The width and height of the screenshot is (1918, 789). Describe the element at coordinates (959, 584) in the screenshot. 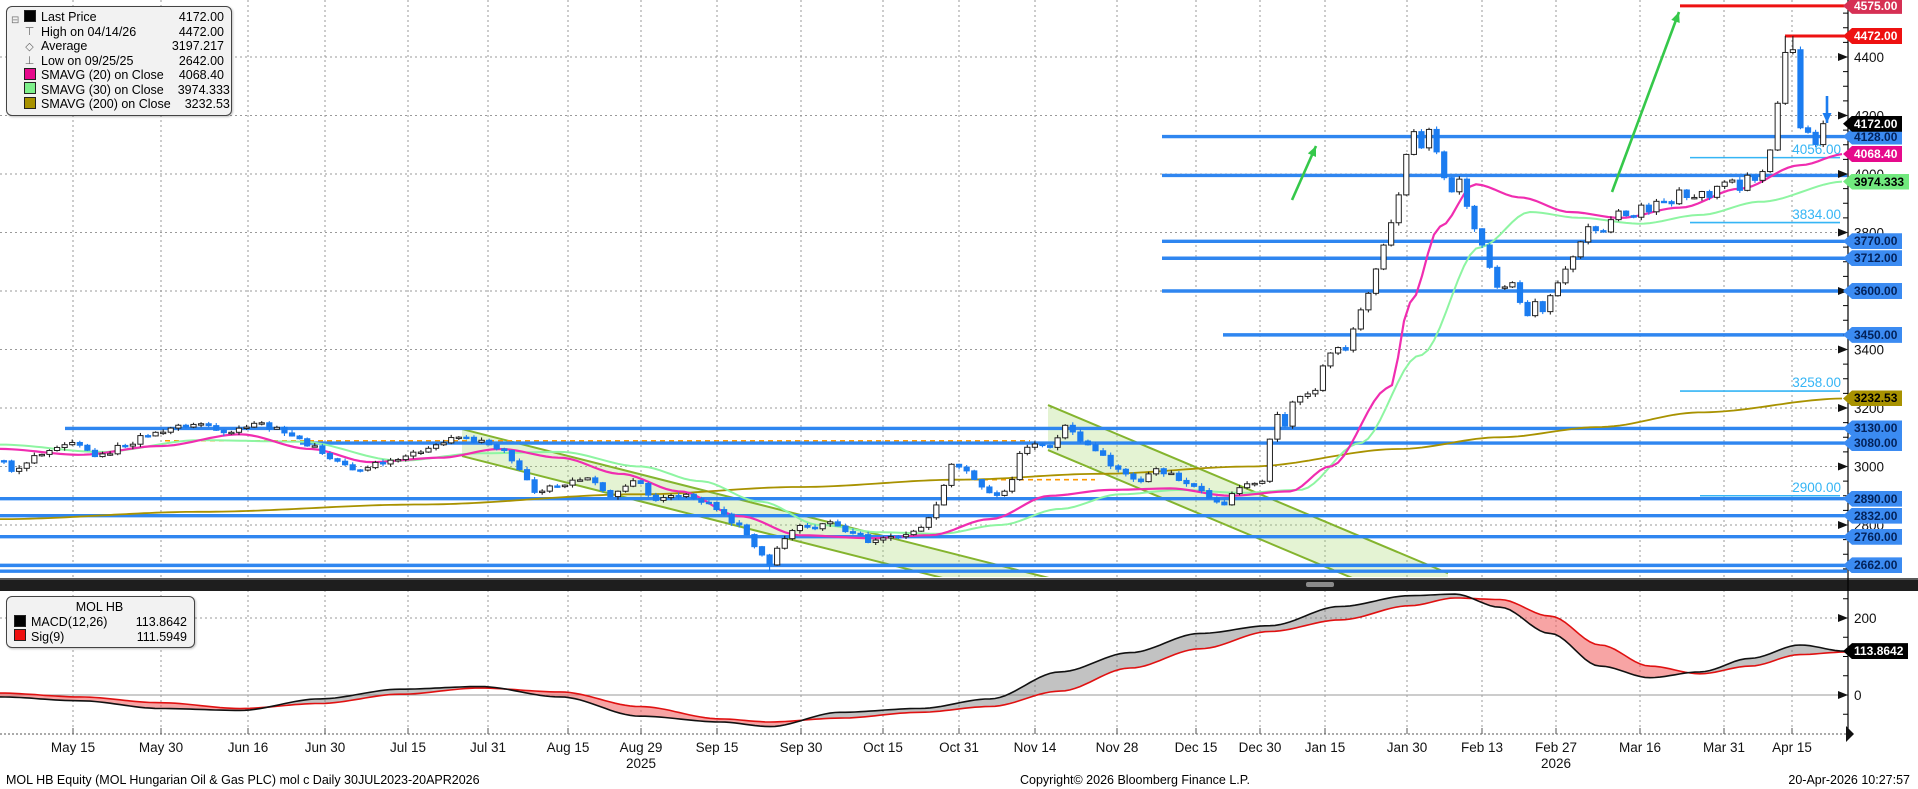

I see `panel-separator` at that location.